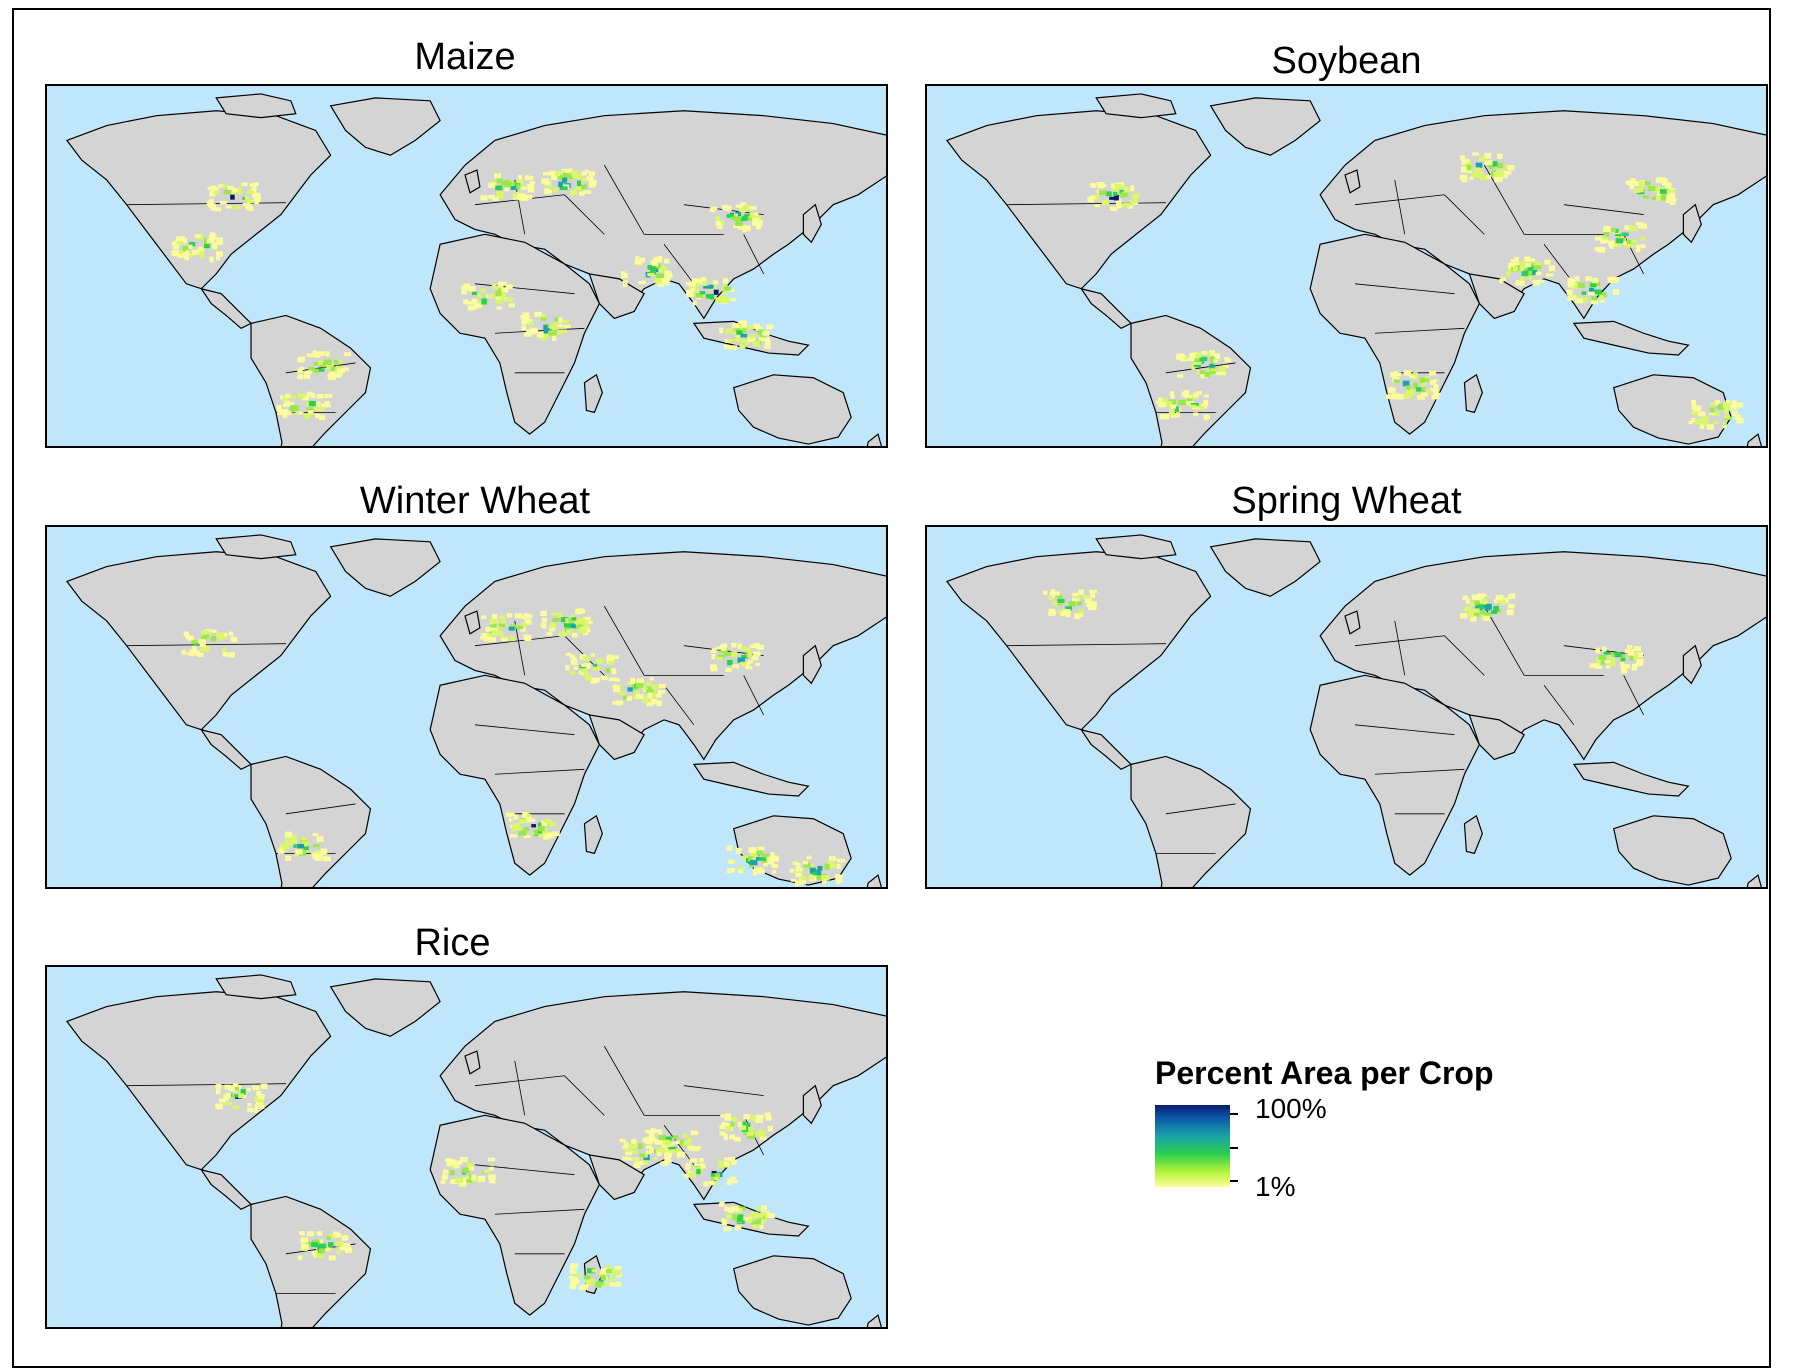 Image resolution: width=1811 pixels, height=1371 pixels. I want to click on panel-title: Rice, so click(452, 943).